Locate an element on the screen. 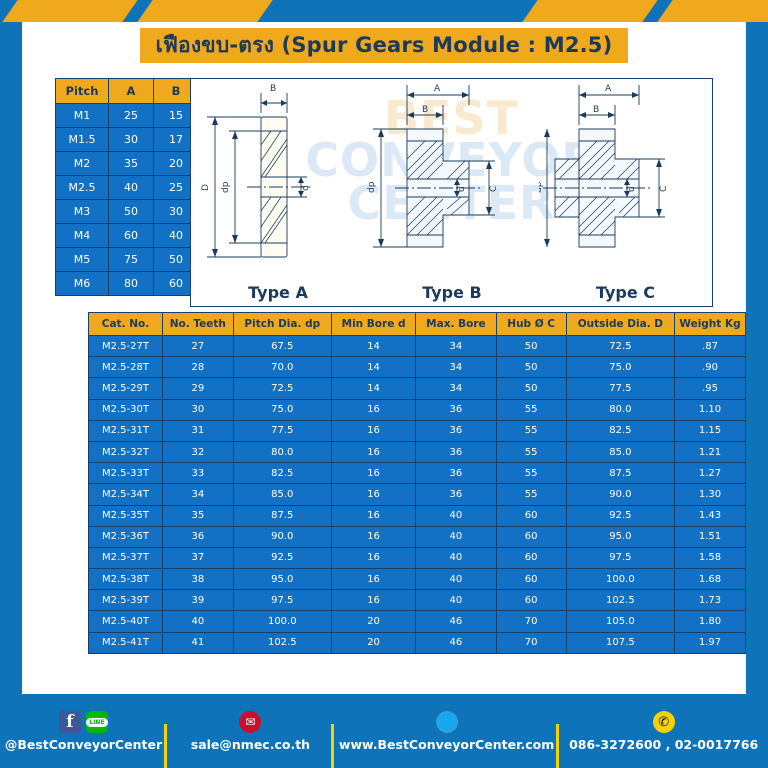  email-icon: ✉ is located at coordinates (250, 722).